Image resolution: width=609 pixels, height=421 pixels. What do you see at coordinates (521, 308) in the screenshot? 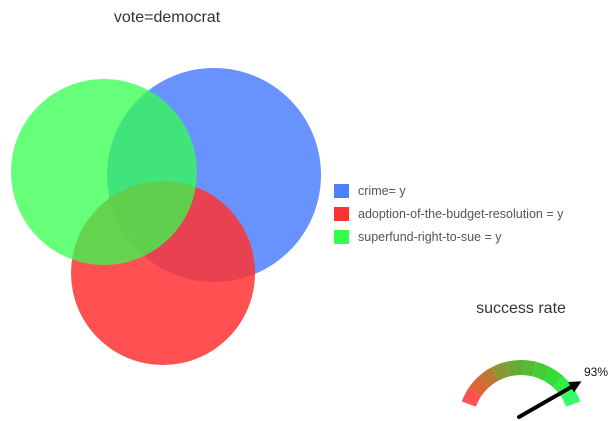
I see `gauge-title: success rate` at bounding box center [521, 308].